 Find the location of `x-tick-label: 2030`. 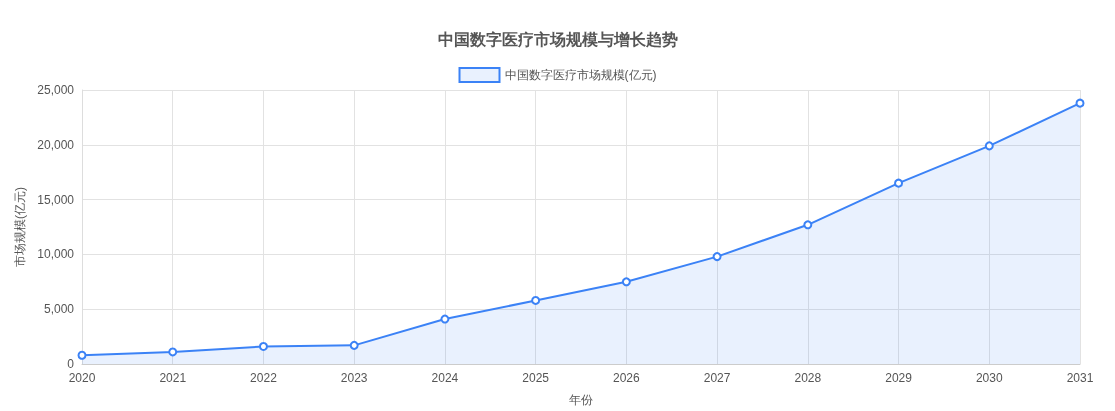

x-tick-label: 2030 is located at coordinates (989, 378).